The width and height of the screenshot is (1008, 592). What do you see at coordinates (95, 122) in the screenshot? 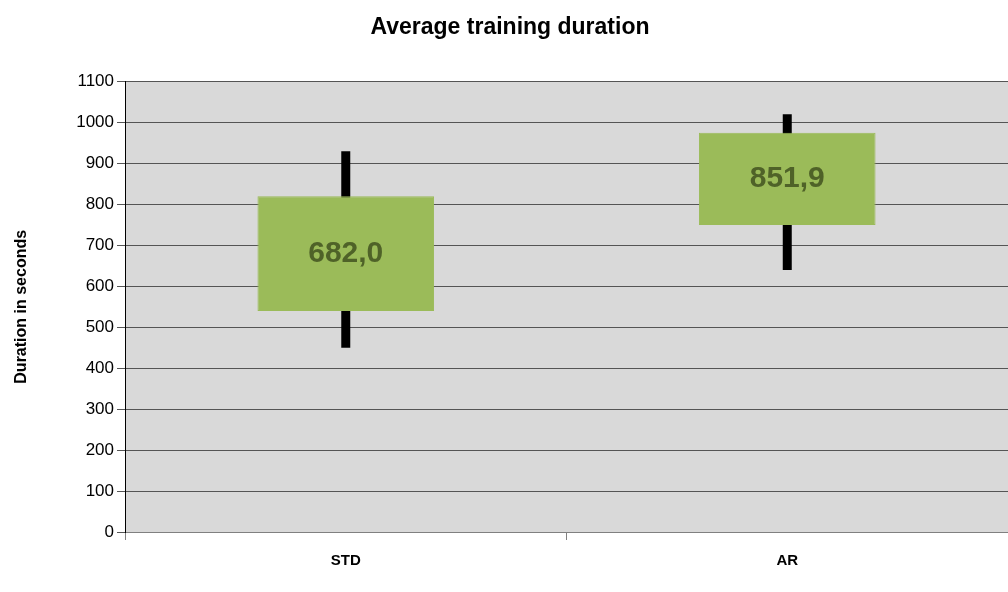
I see `y-tick-label: 1000` at bounding box center [95, 122].